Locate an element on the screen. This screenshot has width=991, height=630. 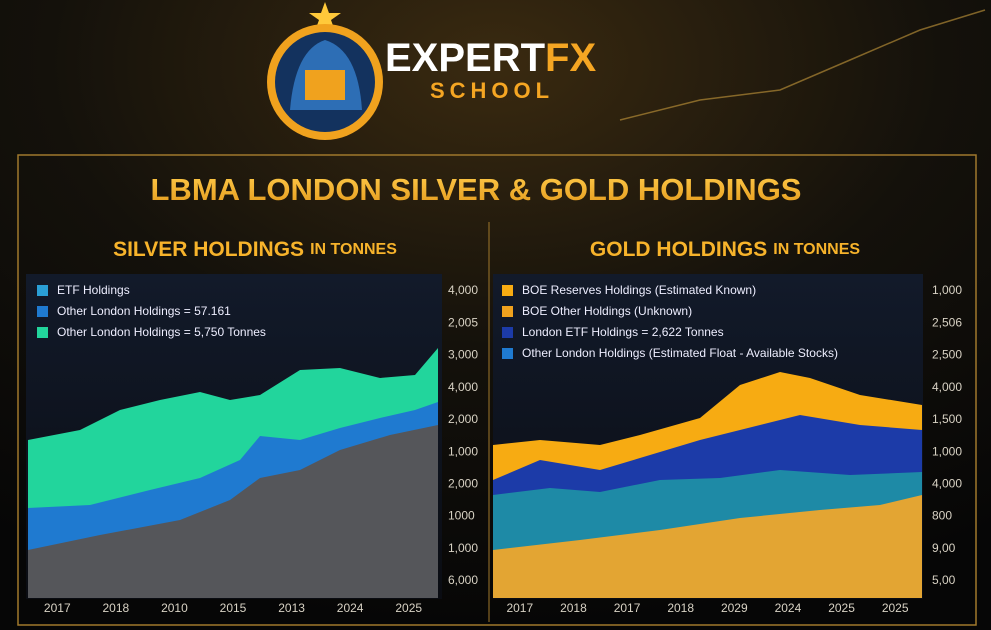
y-tick-label: 2,500 is located at coordinates (947, 355).